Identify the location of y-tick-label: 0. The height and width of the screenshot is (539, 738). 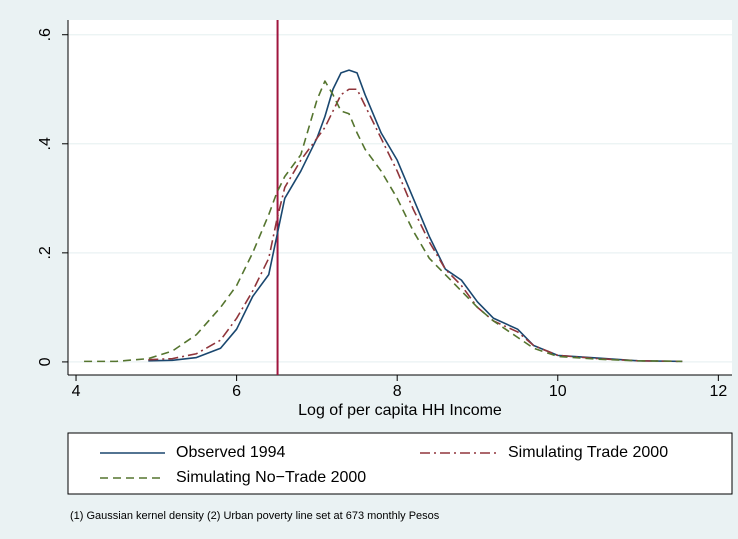
(45, 361).